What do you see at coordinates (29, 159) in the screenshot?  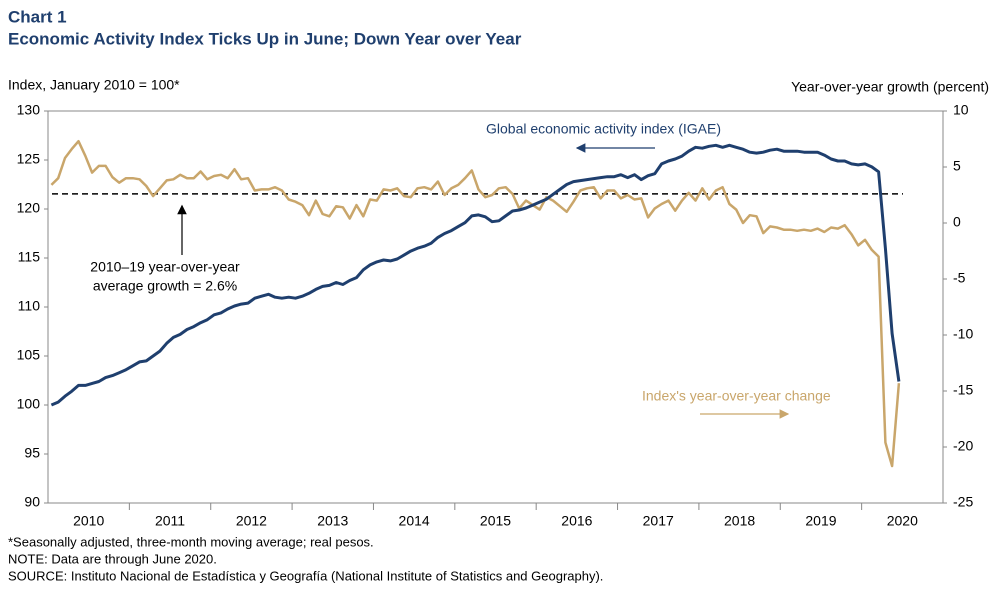 I see `y-tick-label: 125` at bounding box center [29, 159].